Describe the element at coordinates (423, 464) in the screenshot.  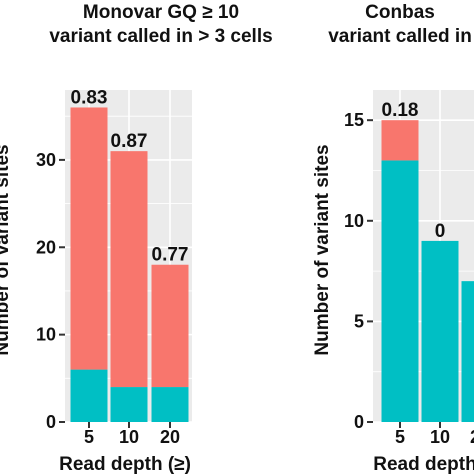
I see `x-axis-title: Read depth` at that location.